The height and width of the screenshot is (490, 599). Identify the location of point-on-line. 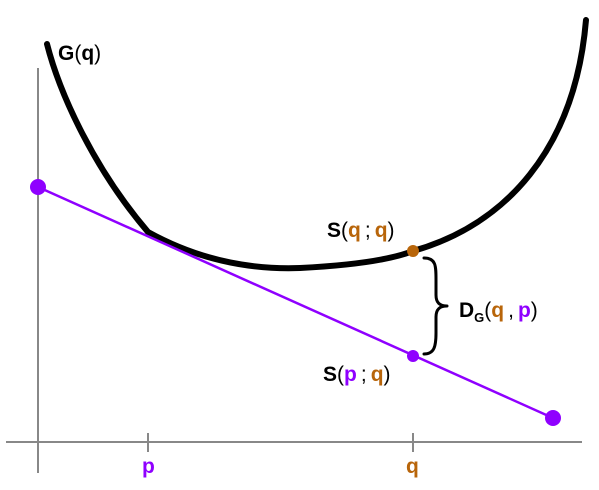
(413, 356).